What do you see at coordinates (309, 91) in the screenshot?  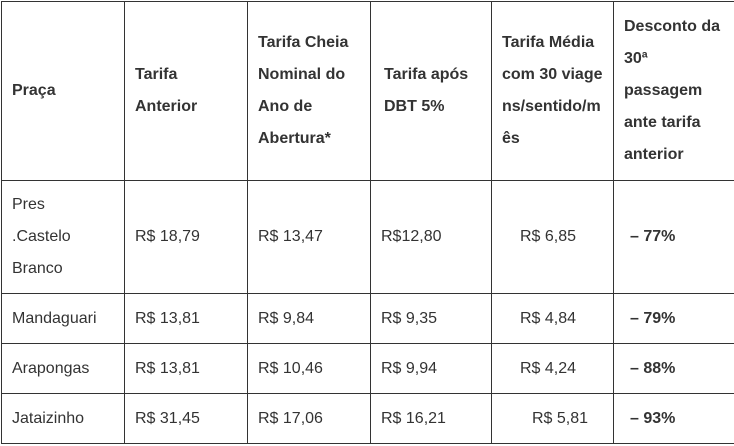 I see `header-tarifa-cheia: Tarifa Cheia Nominal do Ano de Abertura*` at bounding box center [309, 91].